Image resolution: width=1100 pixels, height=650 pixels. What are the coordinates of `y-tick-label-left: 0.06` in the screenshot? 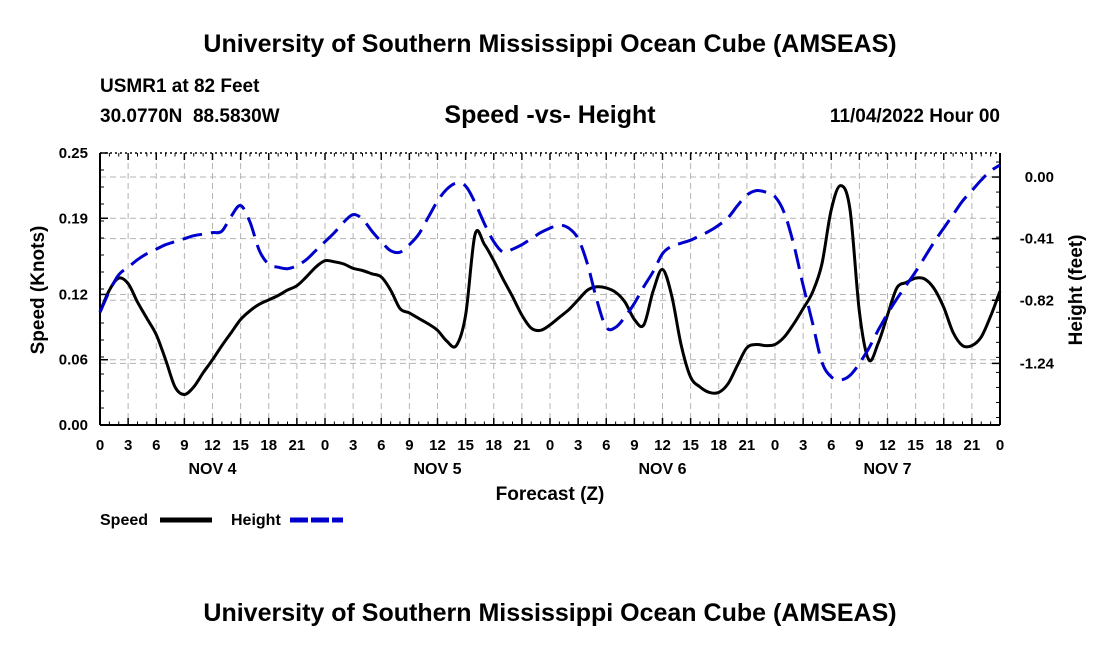 It's located at (73, 360).